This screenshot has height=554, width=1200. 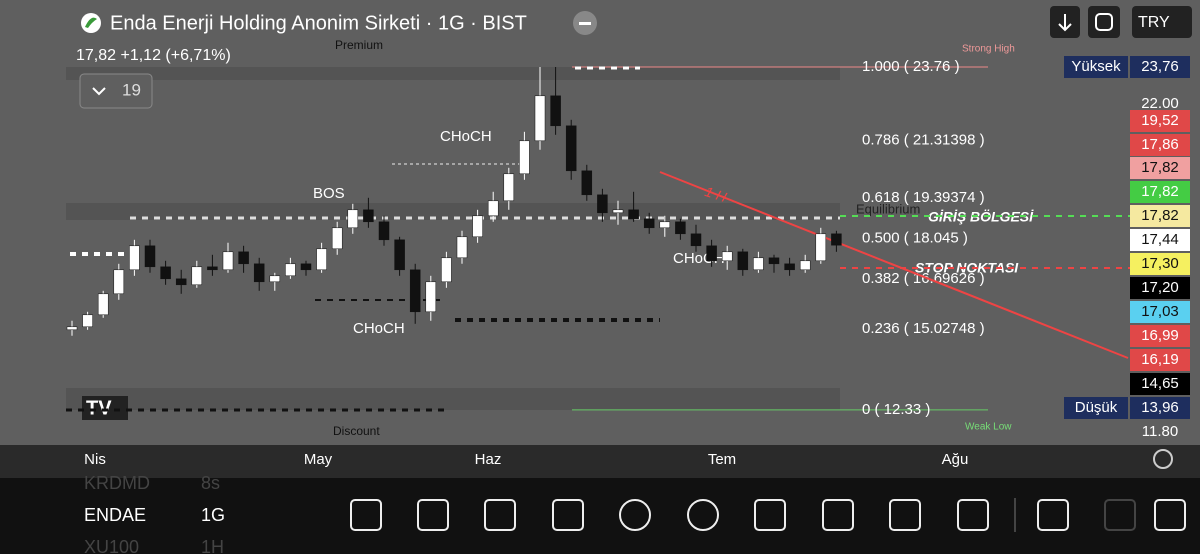 I want to click on x-label: Tem, so click(x=722, y=459).